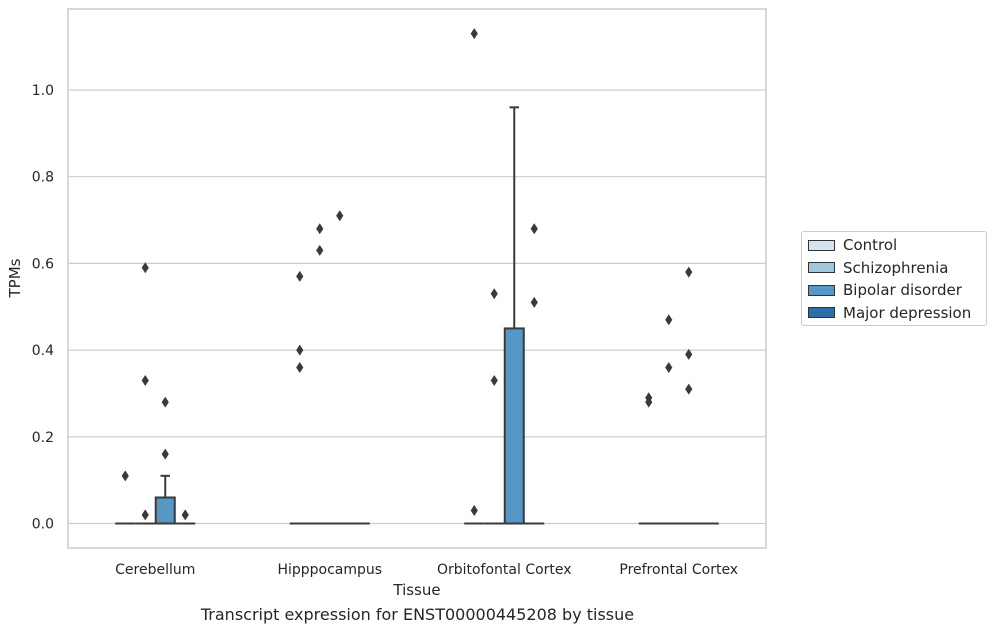 The image size is (997, 634). Describe the element at coordinates (870, 245) in the screenshot. I see `legend-label-control: Control` at that location.